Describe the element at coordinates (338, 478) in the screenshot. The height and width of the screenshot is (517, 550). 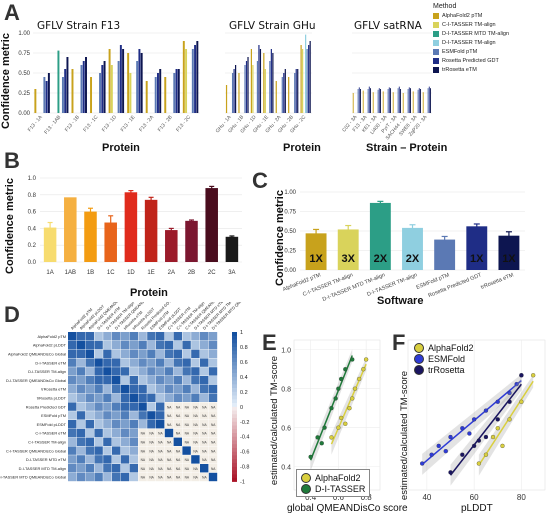
I see `legend-label: AlphaFold2` at that location.